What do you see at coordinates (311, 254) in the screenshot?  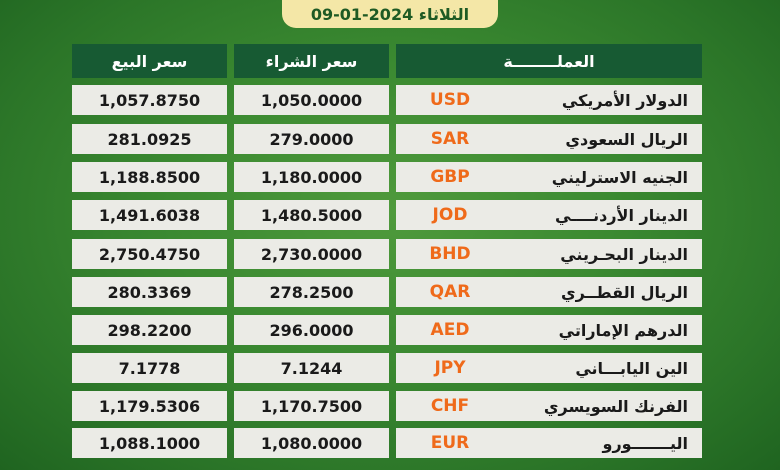 I see `buy-price-cell: 2,730.0000` at bounding box center [311, 254].